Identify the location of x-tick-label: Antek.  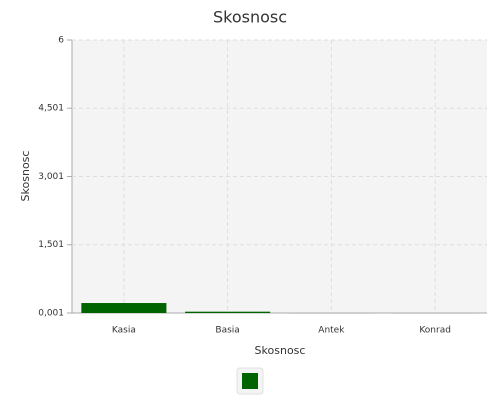
(331, 331).